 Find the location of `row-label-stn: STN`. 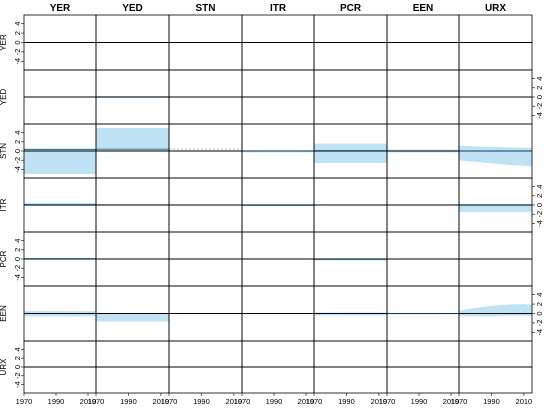

row-label-stn: STN is located at coordinates (4, 151).